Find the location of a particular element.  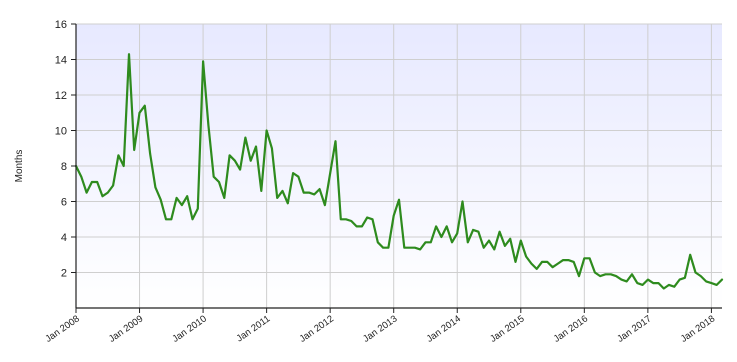

y-tick-label: 2 is located at coordinates (64, 274).